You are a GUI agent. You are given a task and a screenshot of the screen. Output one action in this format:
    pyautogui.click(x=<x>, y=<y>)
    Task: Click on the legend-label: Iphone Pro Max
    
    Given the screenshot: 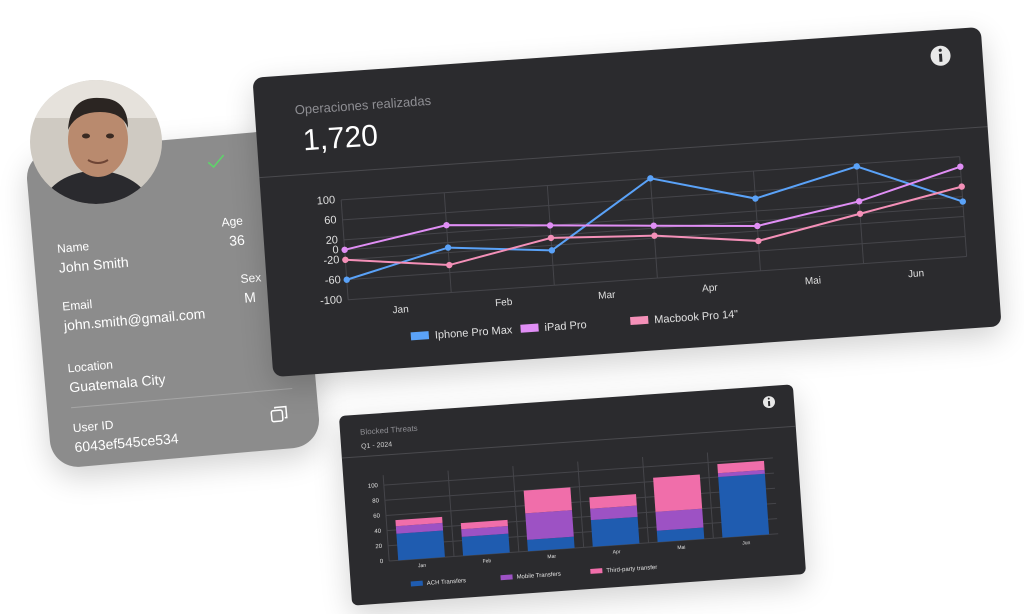 What is the action you would take?
    pyautogui.click(x=473, y=332)
    